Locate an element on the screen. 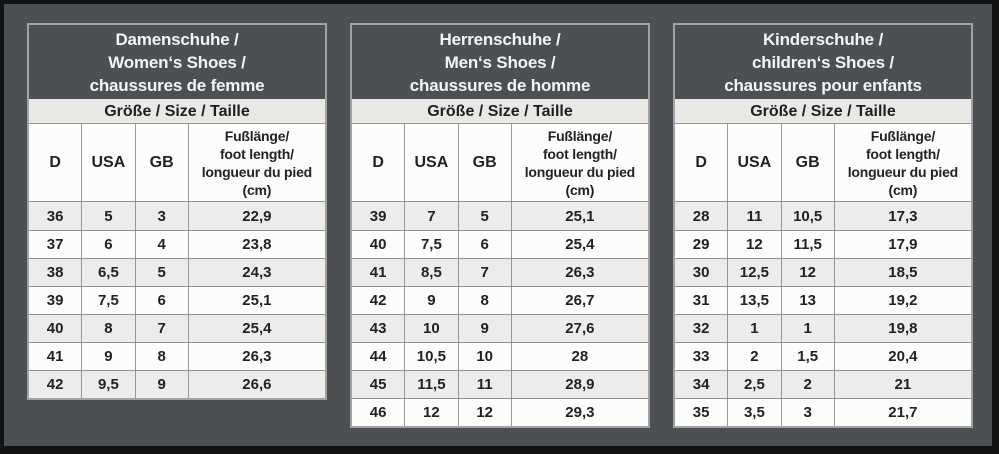  table-cell: 43 is located at coordinates (379, 328).